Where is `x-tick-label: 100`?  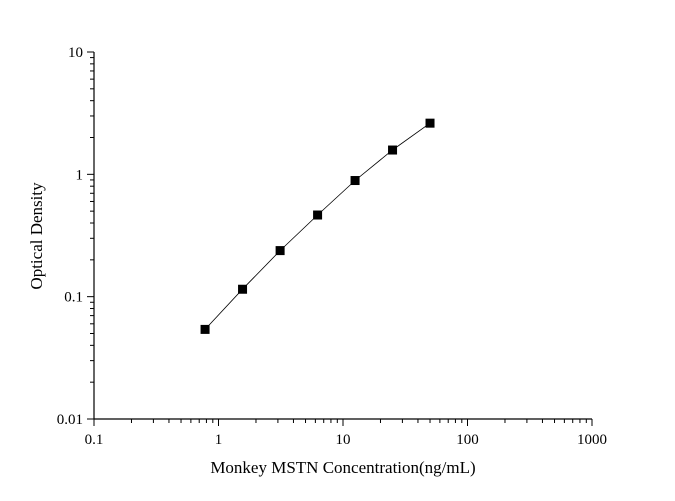 x-tick-label: 100 is located at coordinates (467, 440).